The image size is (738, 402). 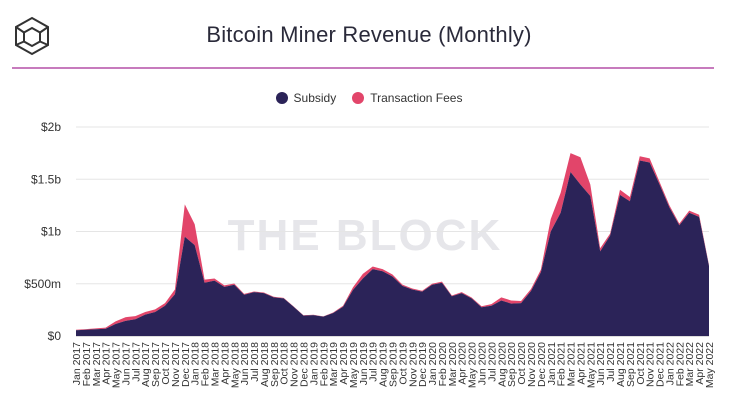 I want to click on x-tick-label: Dec 2017, so click(x=186, y=364).